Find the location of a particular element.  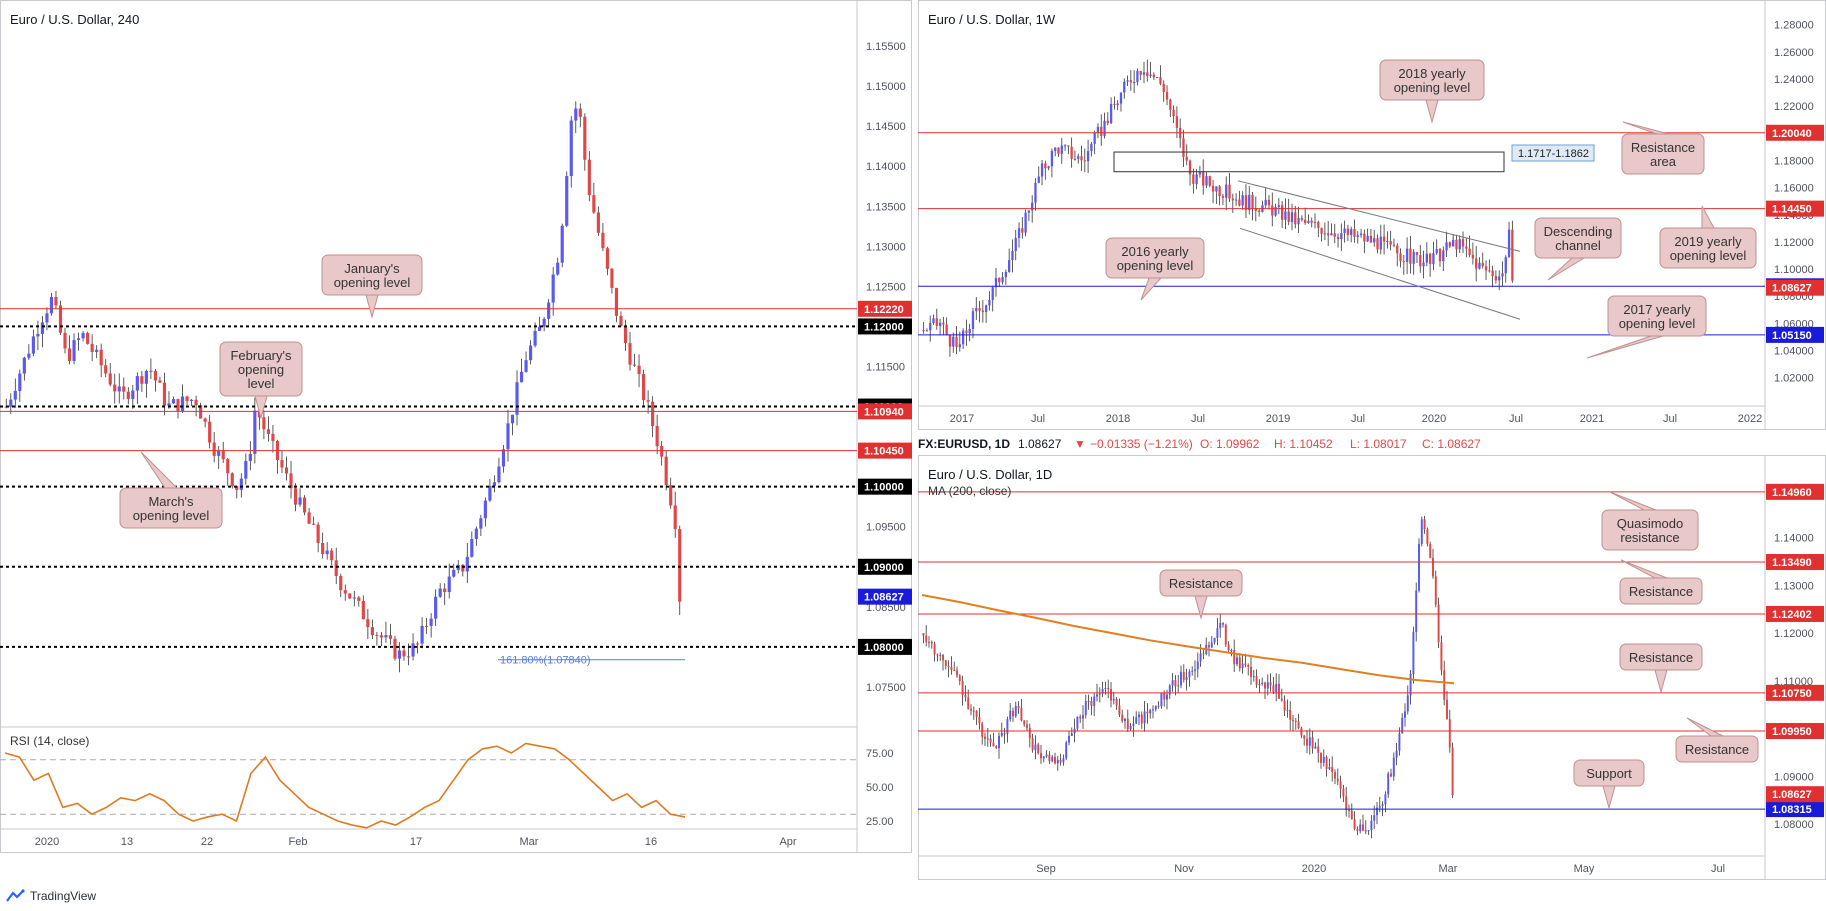

y-tick-label: 1.12000 is located at coordinates (1794, 243).